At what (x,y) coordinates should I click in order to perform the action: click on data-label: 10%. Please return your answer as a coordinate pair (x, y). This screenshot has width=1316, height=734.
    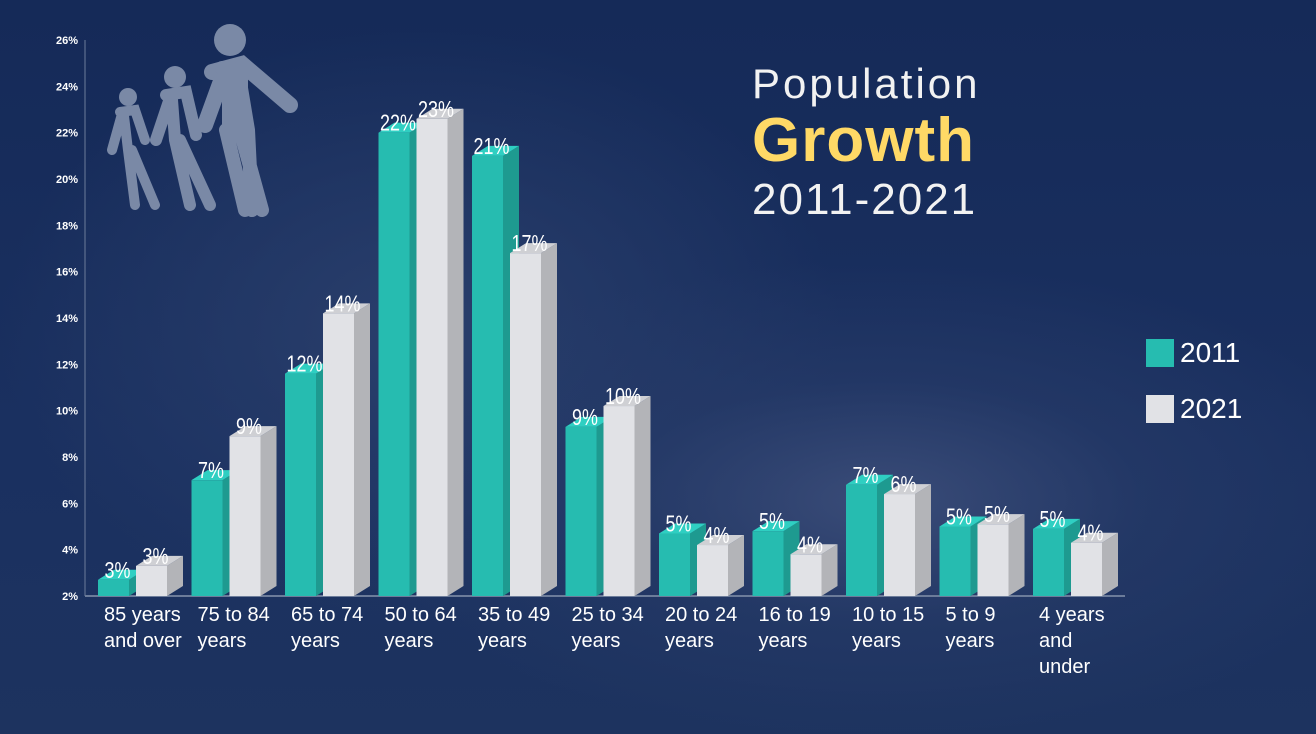
    Looking at the image, I should click on (623, 397).